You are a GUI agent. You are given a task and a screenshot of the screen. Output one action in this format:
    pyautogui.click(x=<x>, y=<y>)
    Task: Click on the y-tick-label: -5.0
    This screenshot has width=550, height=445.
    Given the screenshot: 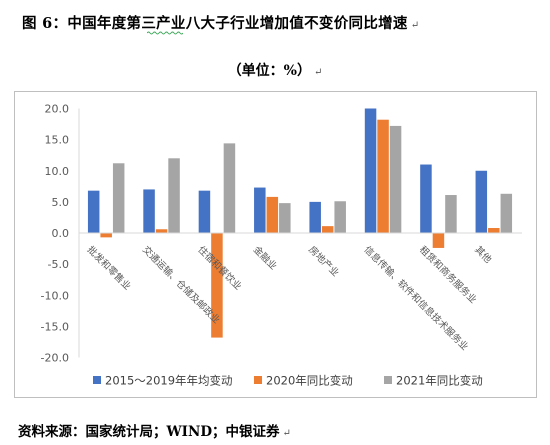 What is the action you would take?
    pyautogui.click(x=58, y=264)
    